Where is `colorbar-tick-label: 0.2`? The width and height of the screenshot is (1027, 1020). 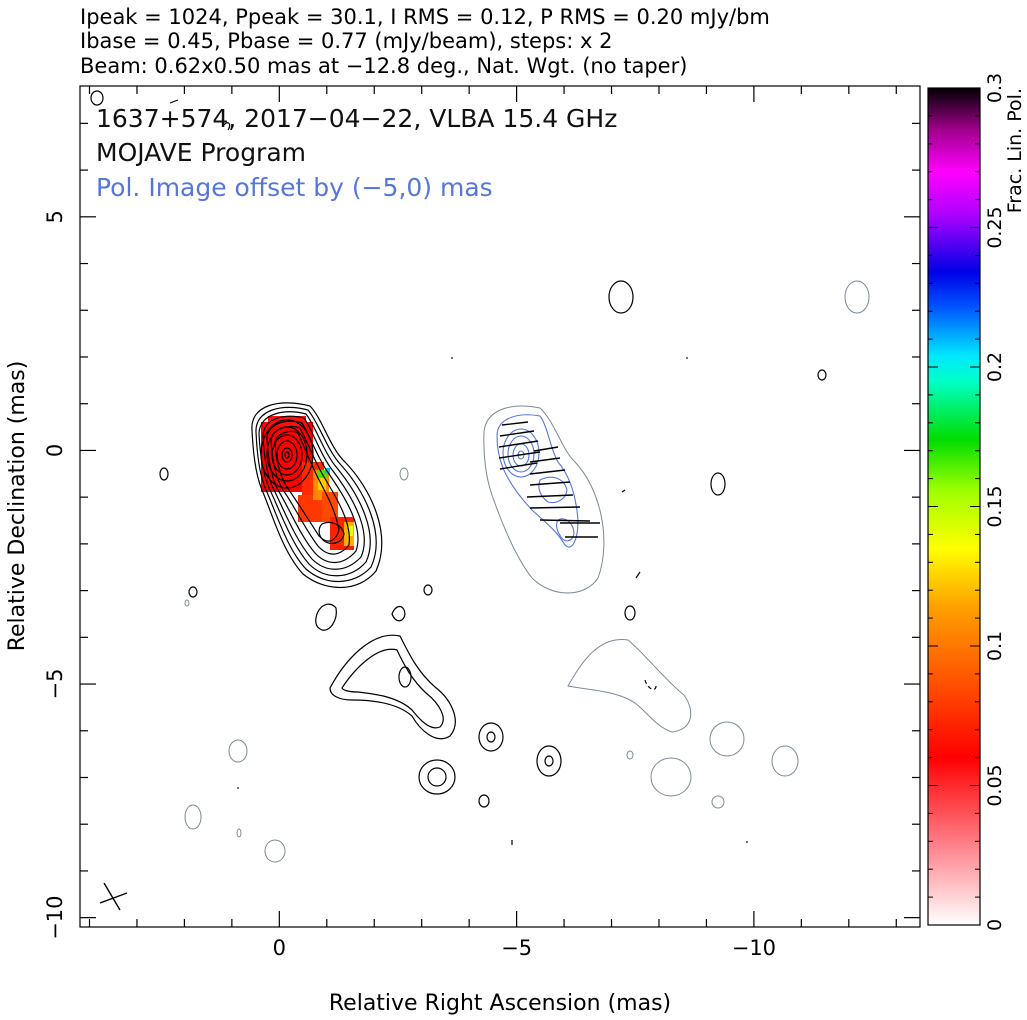
colorbar-tick-label: 0.2 is located at coordinates (995, 367).